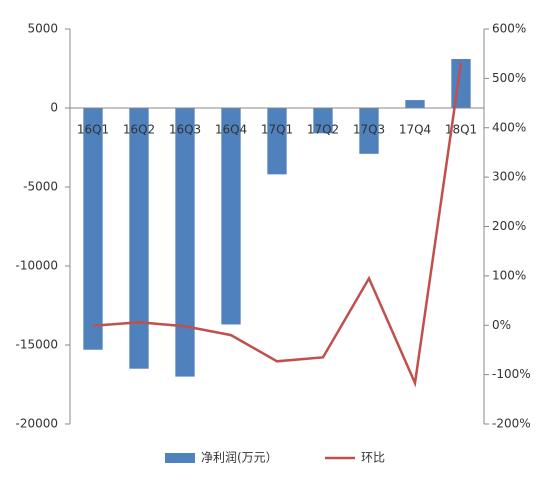 Image resolution: width=554 pixels, height=488 pixels. What do you see at coordinates (40, 187) in the screenshot?
I see `y-tick-label: -5000` at bounding box center [40, 187].